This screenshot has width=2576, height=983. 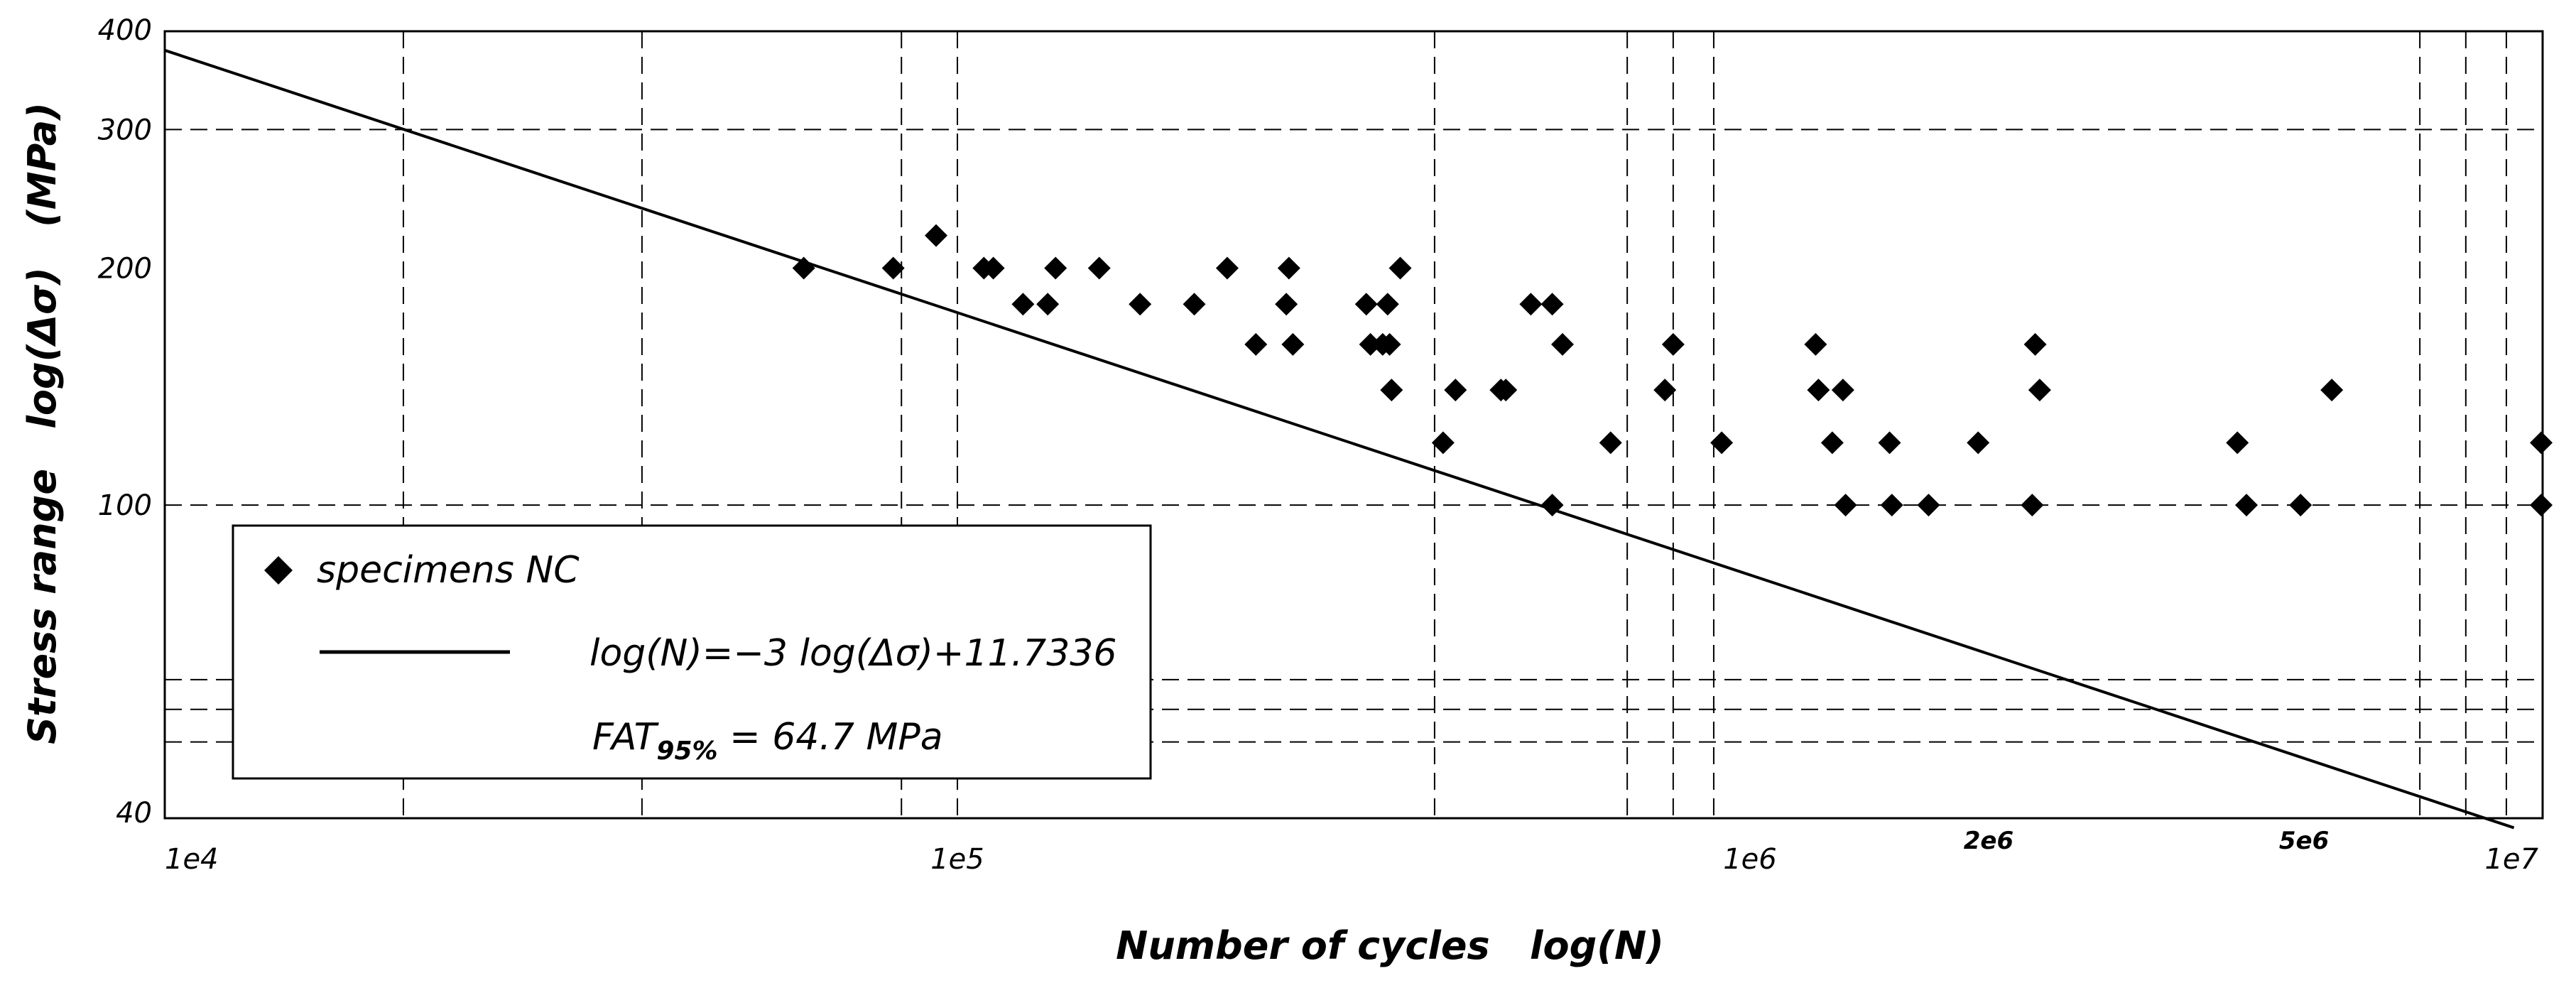 What do you see at coordinates (1988, 841) in the screenshot?
I see `x-tick-label-2e6: 2e6` at bounding box center [1988, 841].